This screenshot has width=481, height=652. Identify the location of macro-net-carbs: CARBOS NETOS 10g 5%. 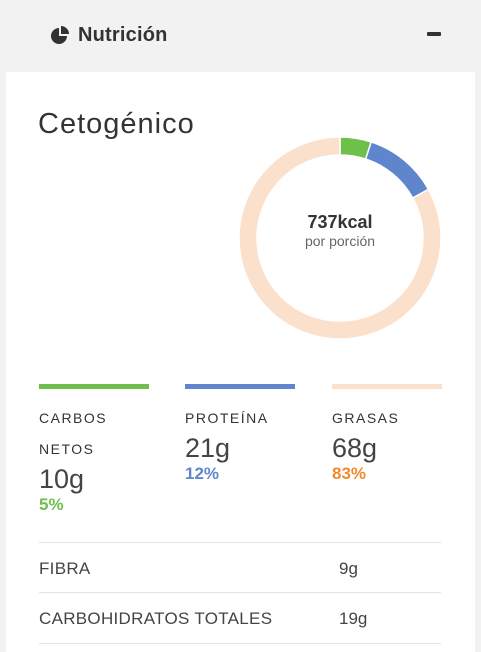
(94, 450).